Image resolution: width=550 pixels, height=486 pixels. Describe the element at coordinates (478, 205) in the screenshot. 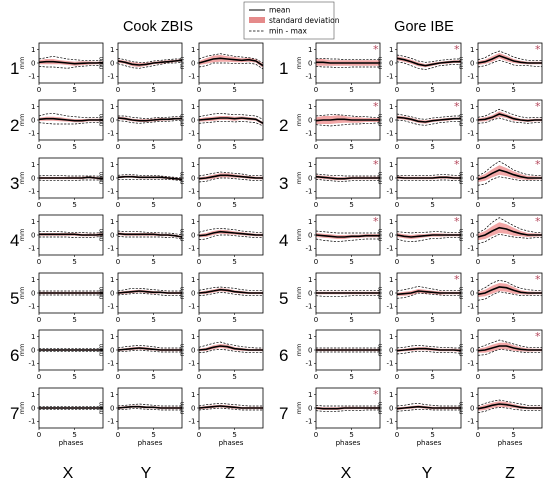

I see `panel-r3-gore-z-xtick-label-0: 0` at that location.